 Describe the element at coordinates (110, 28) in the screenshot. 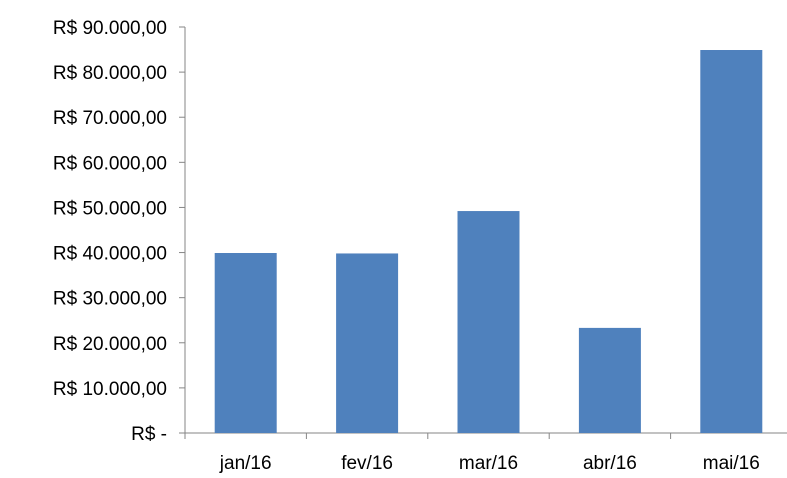

I see `y-tick-label: R$ 90.000,00` at that location.